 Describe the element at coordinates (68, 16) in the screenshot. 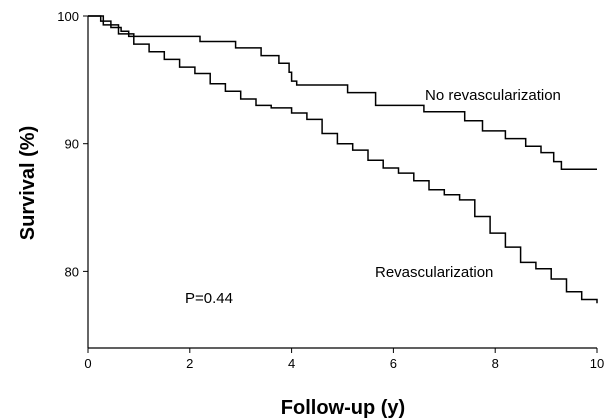

I see `y-tick-label: 100` at that location.